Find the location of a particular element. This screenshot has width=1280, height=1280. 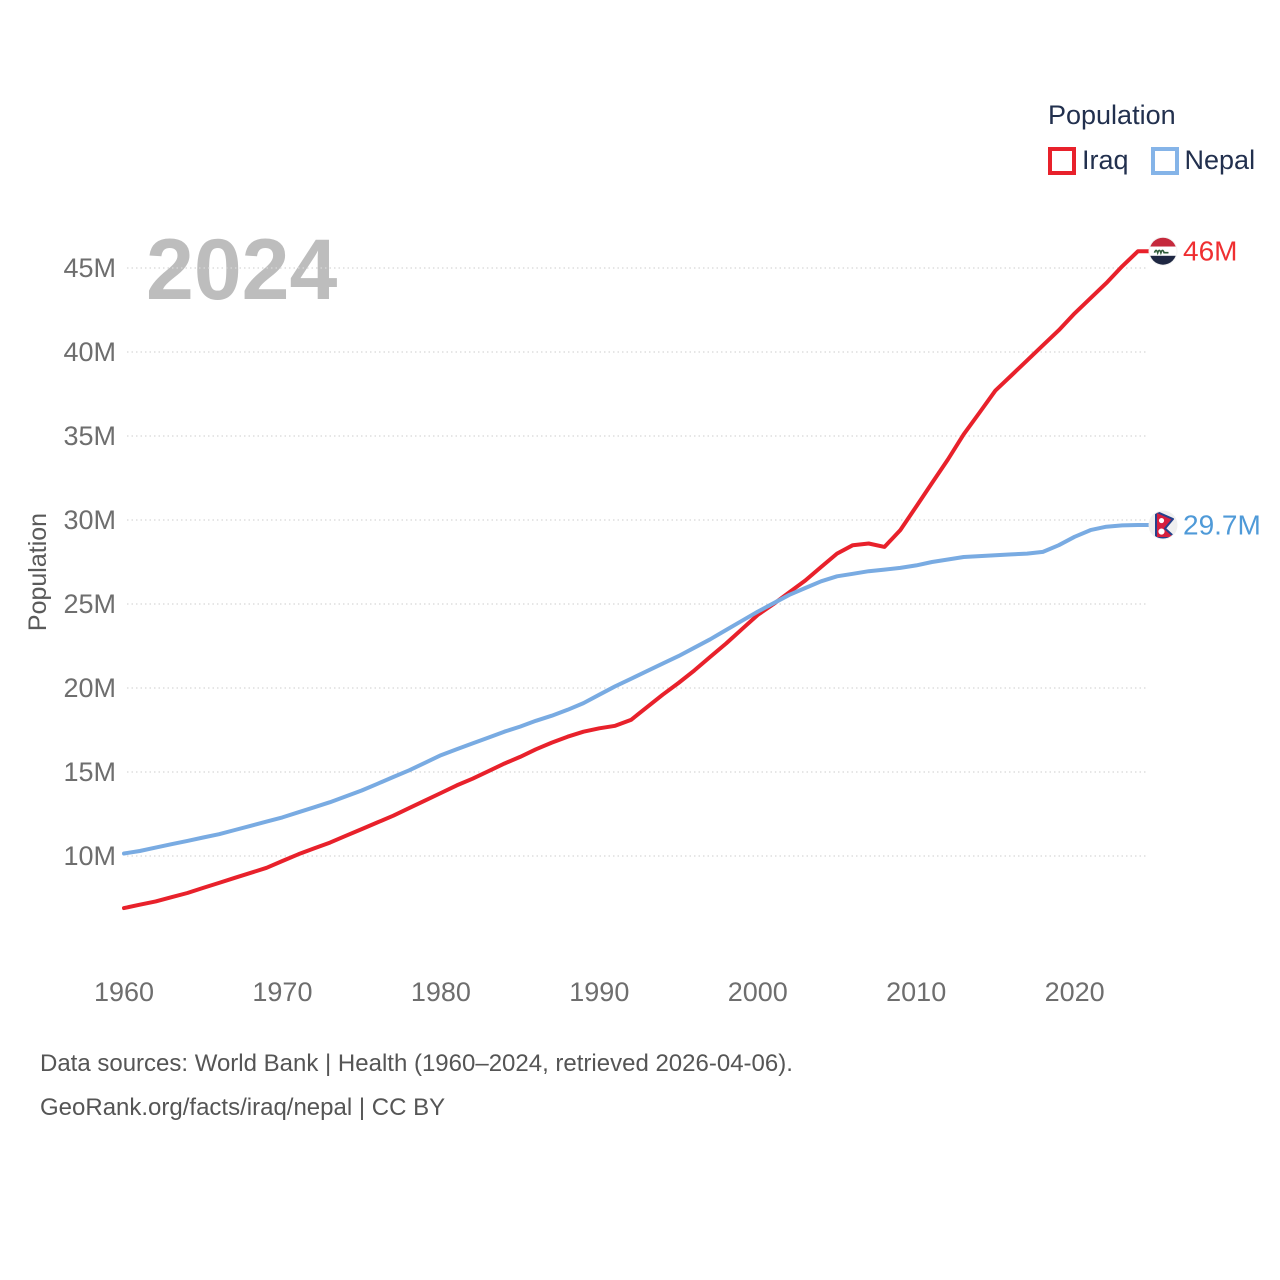

end-value-label-iraq: 46M is located at coordinates (1210, 251).